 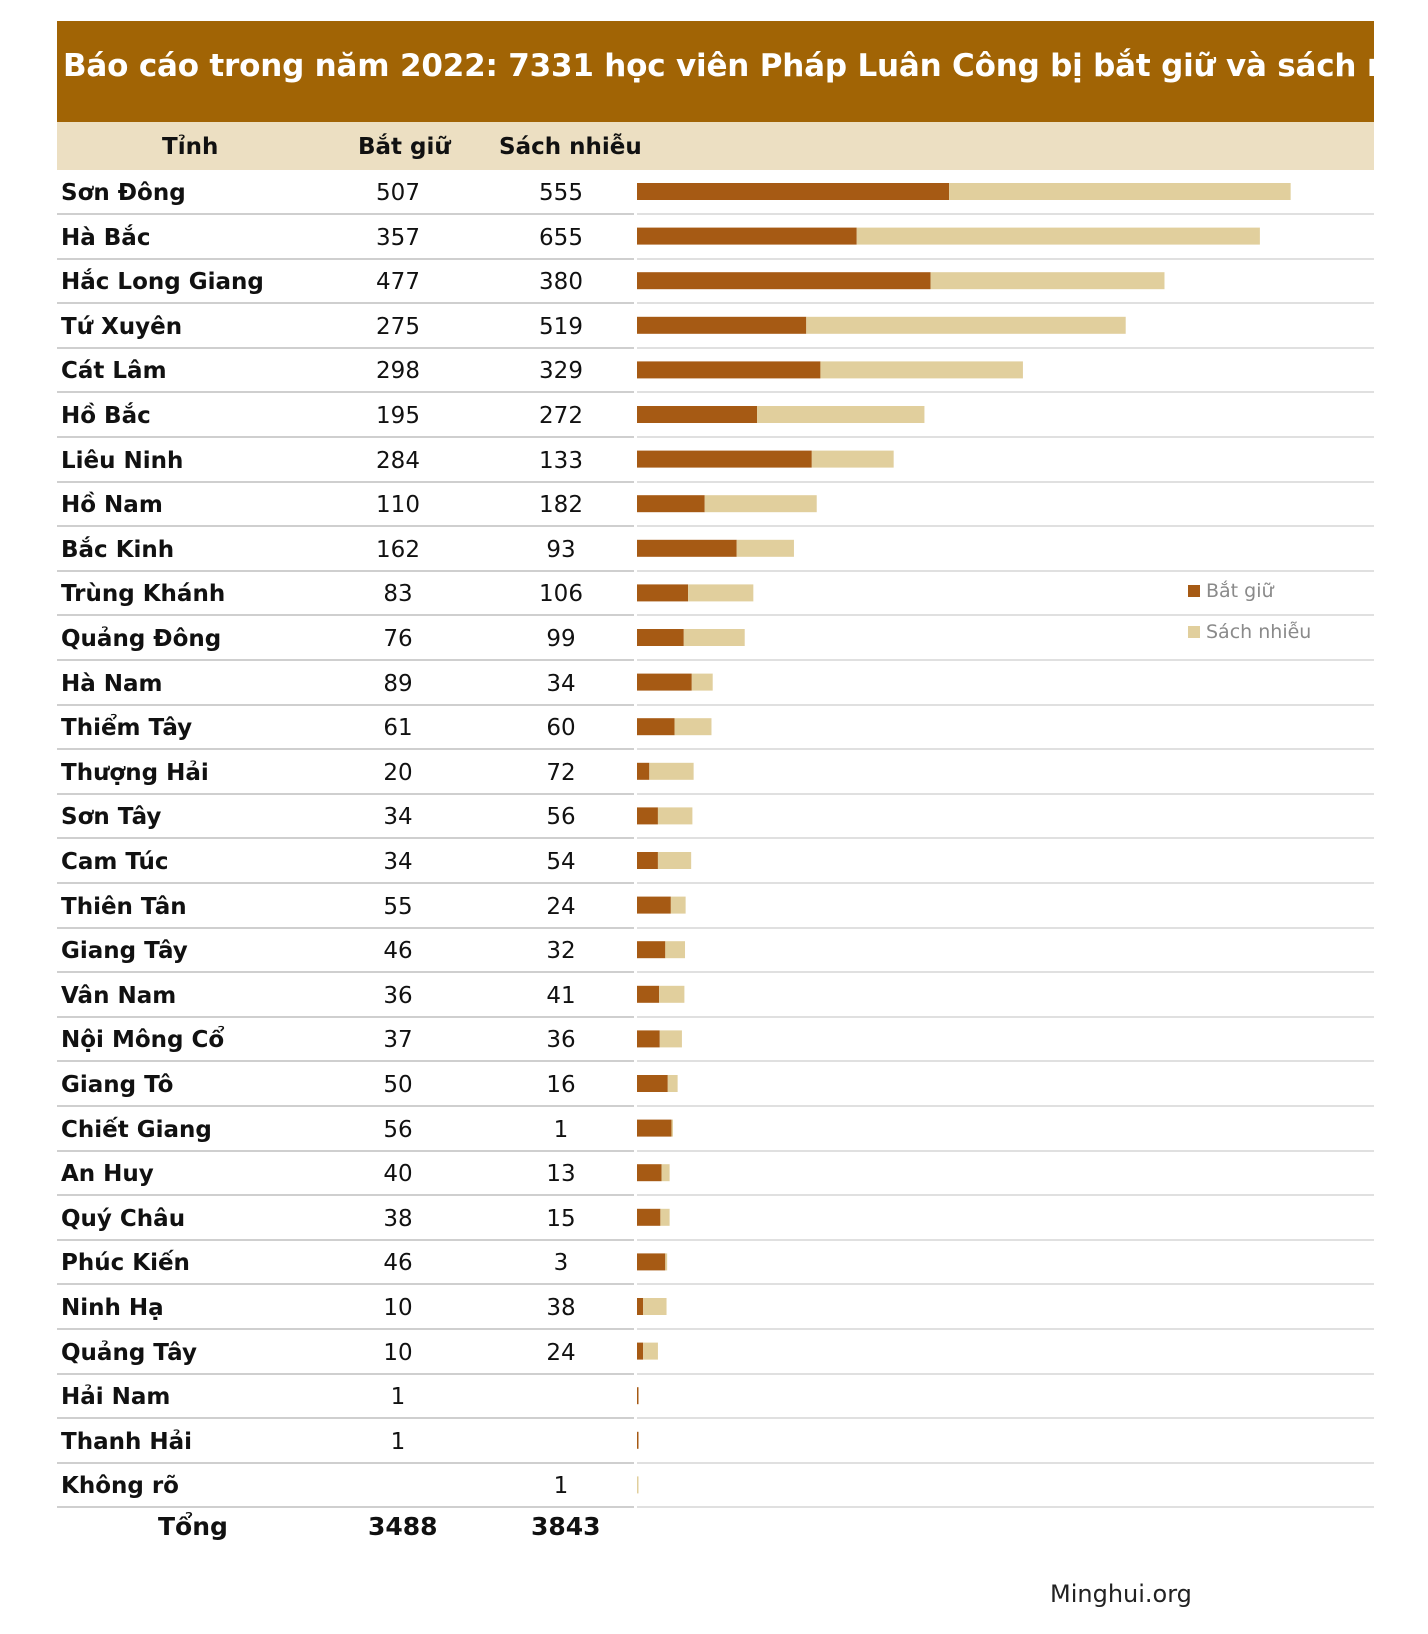 I want to click on table-row: Sơn Đông 507 555, so click(x=714, y=192).